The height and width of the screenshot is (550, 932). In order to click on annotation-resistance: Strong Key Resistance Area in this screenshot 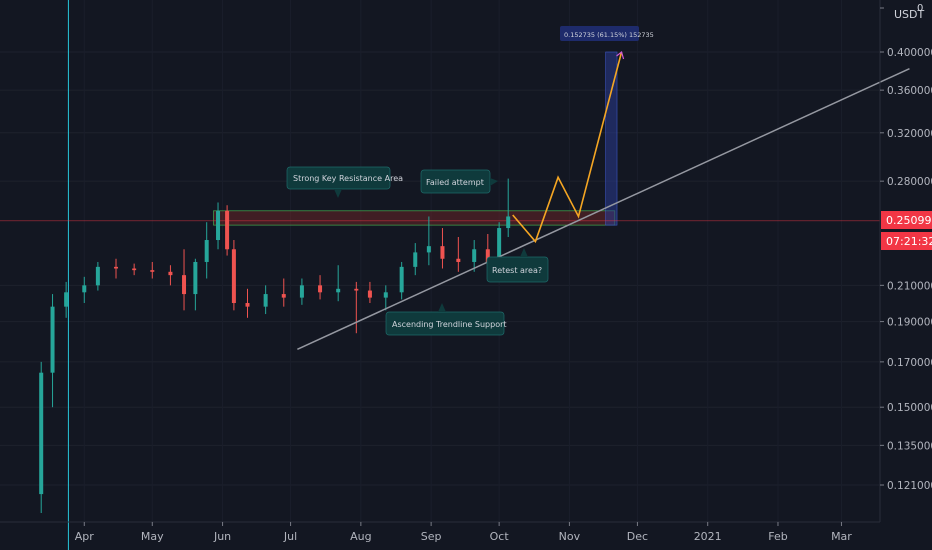, I will do `click(344, 182)`.